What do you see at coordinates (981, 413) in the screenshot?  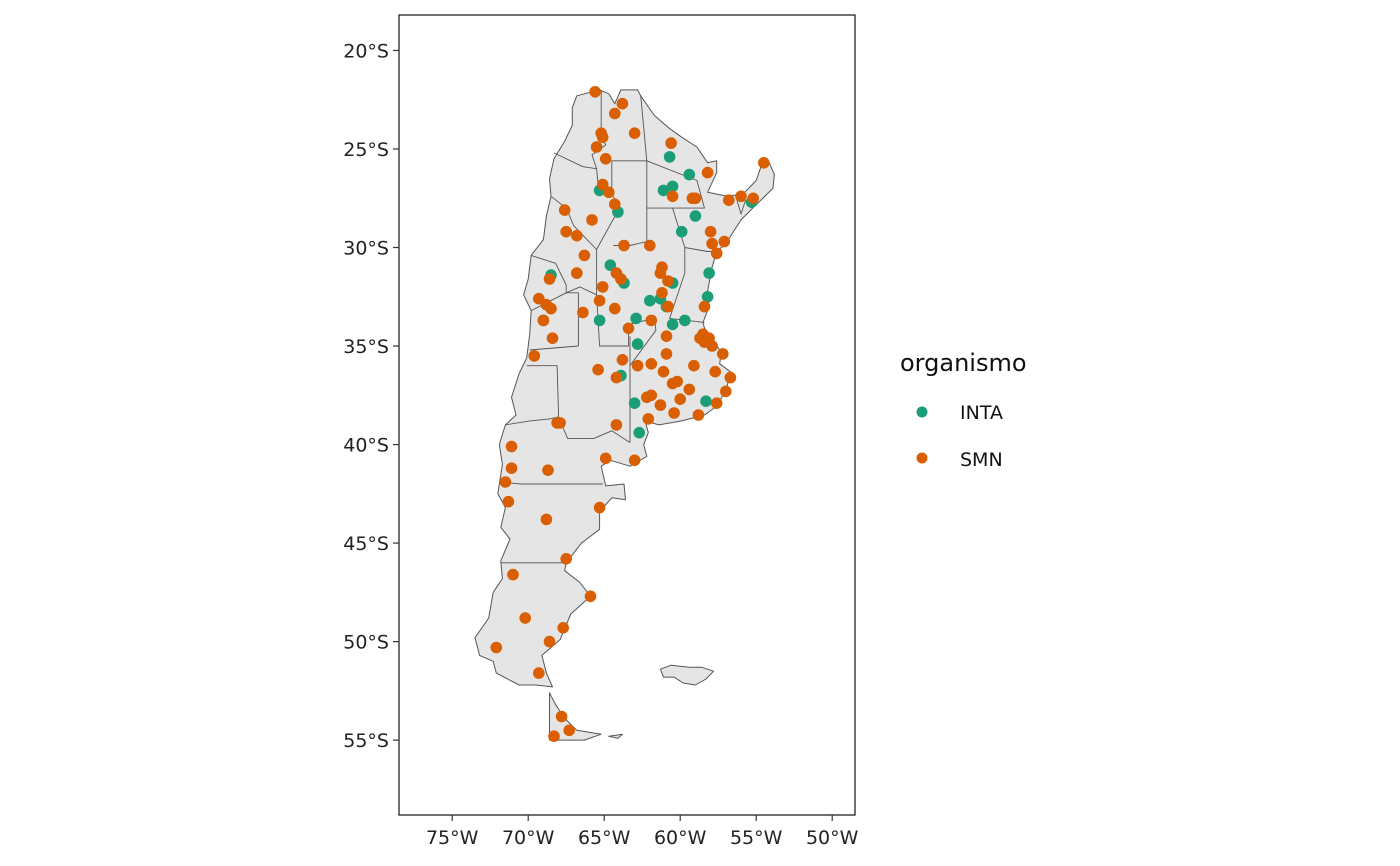 I see `legend-label-inta: INTA` at bounding box center [981, 413].